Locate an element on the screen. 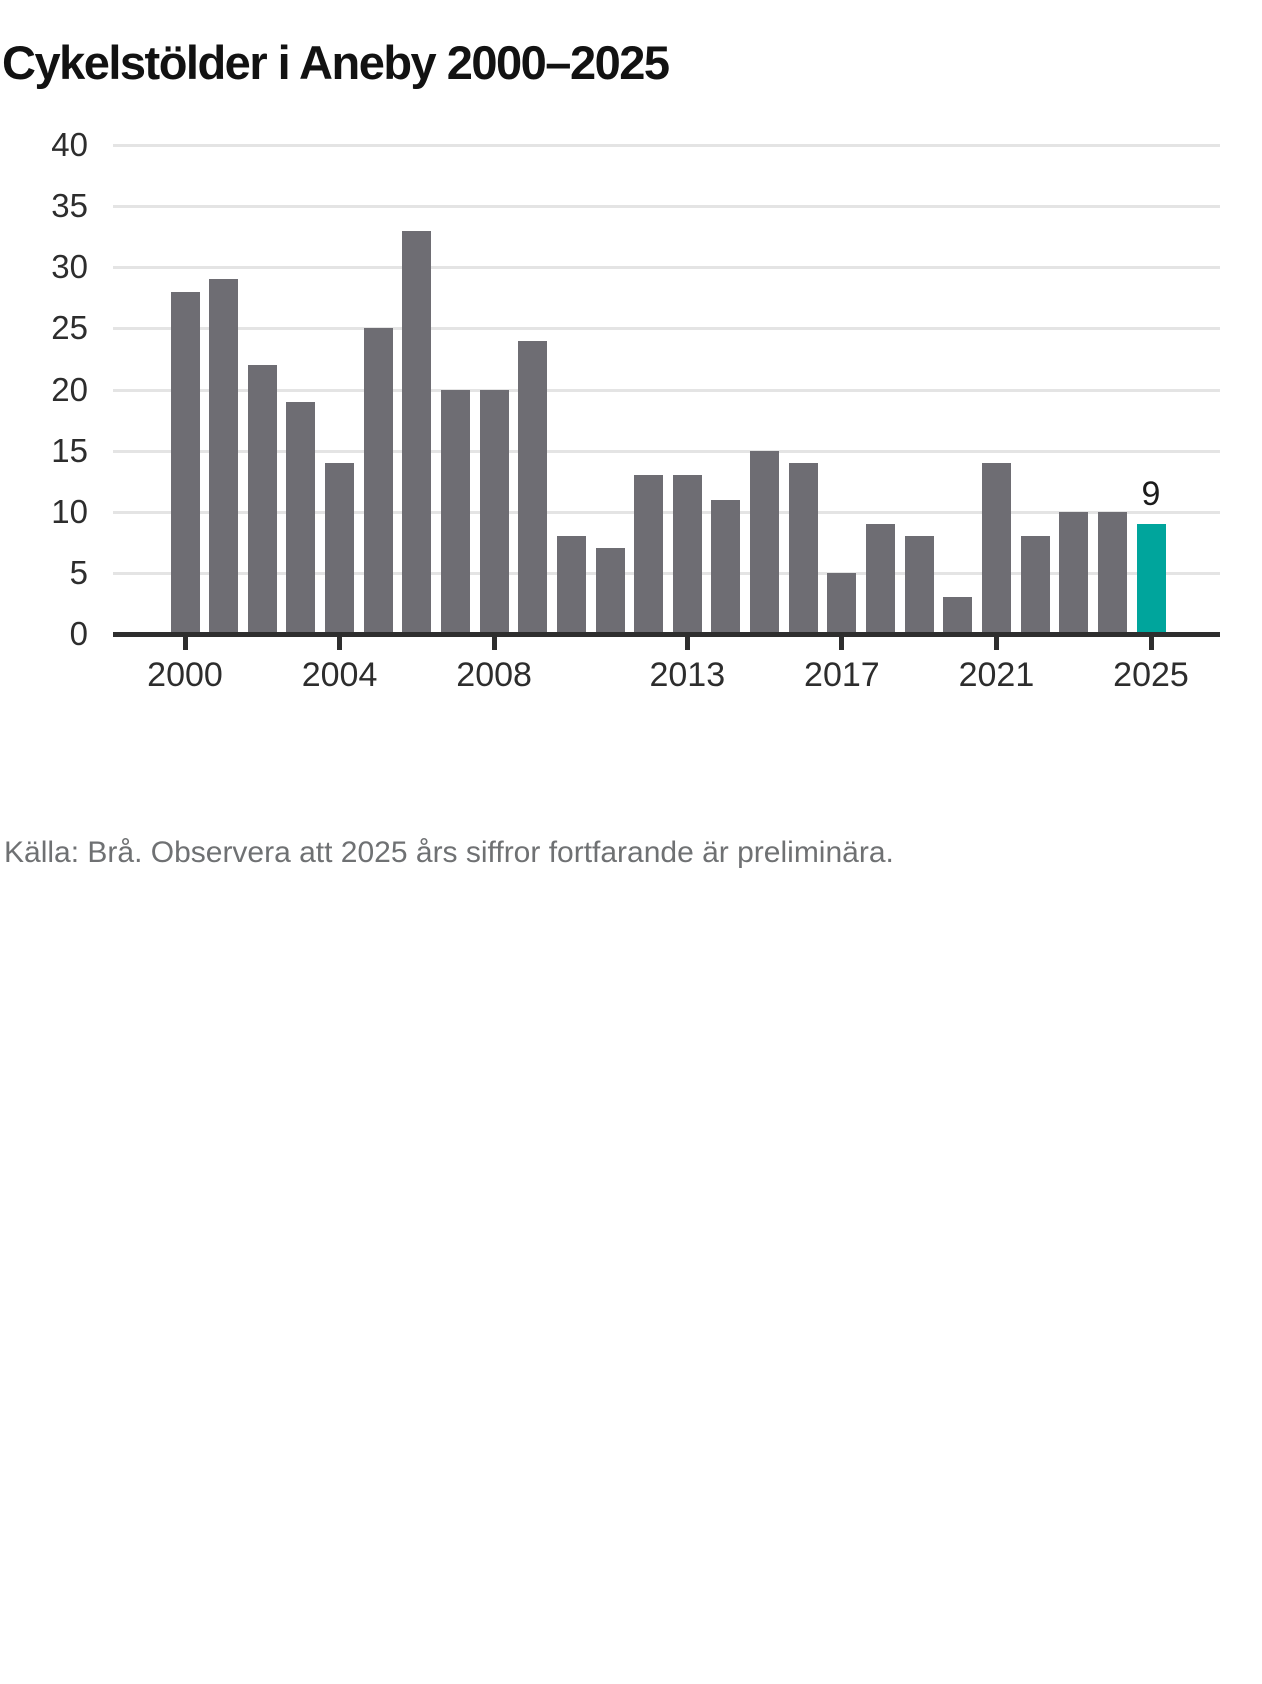 The width and height of the screenshot is (1262, 1684). bar-2012 is located at coordinates (649, 554).